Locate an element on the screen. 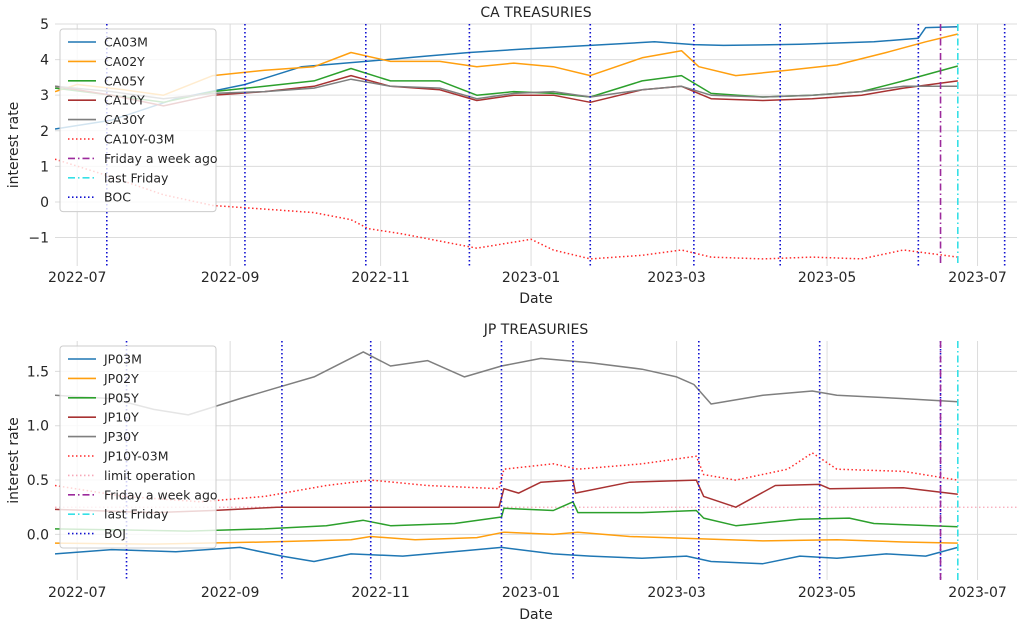 Image resolution: width=1024 pixels, height=635 pixels. y-tick-label: 1.5 is located at coordinates (38, 372).